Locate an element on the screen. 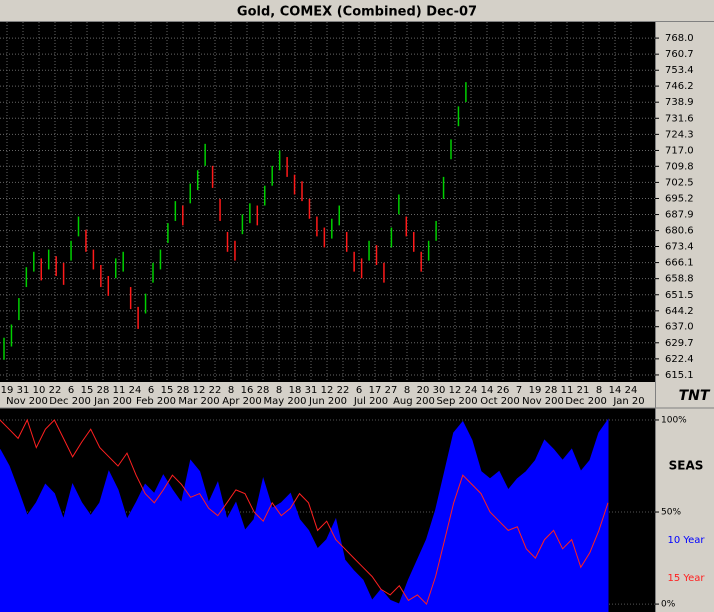  y-tick-label: 50% is located at coordinates (671, 513).